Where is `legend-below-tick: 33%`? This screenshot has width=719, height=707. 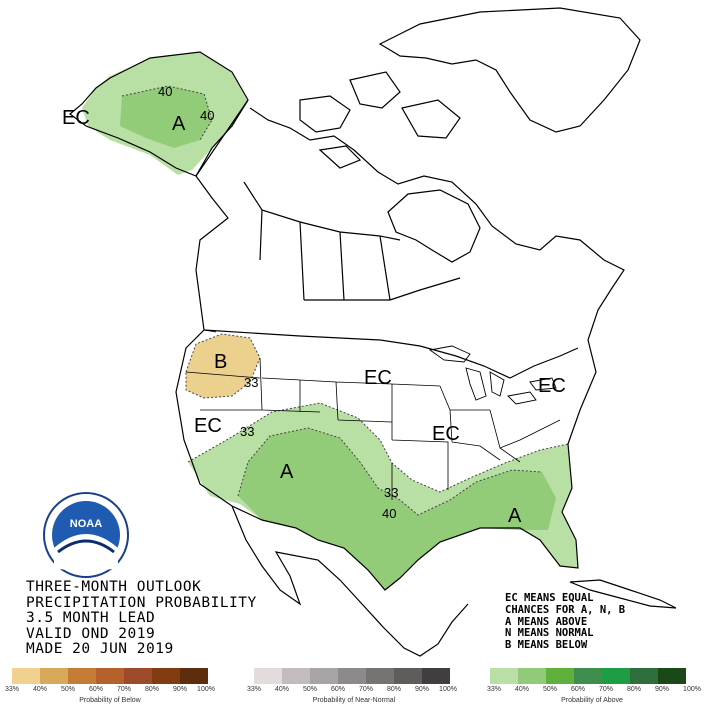
legend-below-tick: 33% is located at coordinates (12, 689).